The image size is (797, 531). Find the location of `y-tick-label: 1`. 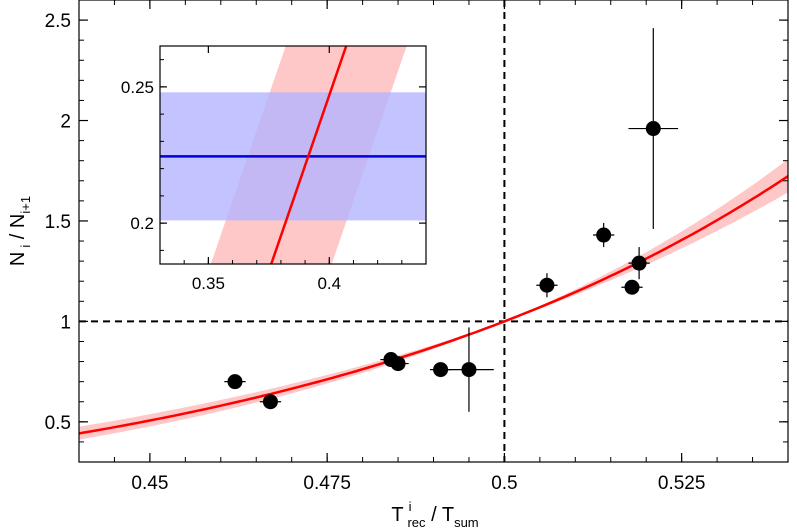

y-tick-label: 1 is located at coordinates (65, 322).